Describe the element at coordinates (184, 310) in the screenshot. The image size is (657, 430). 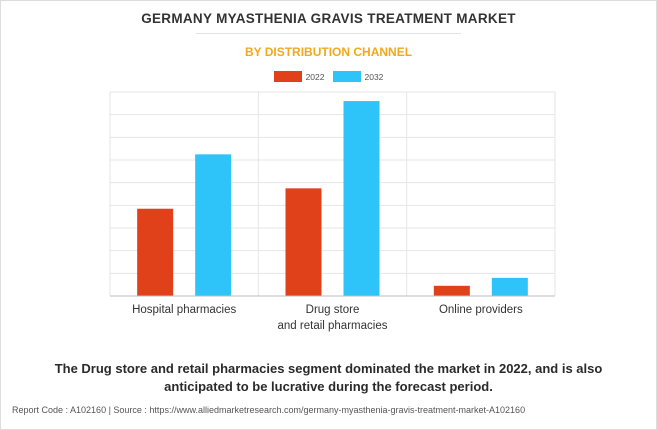
I see `x-tick-label: Hospital pharmacies` at that location.